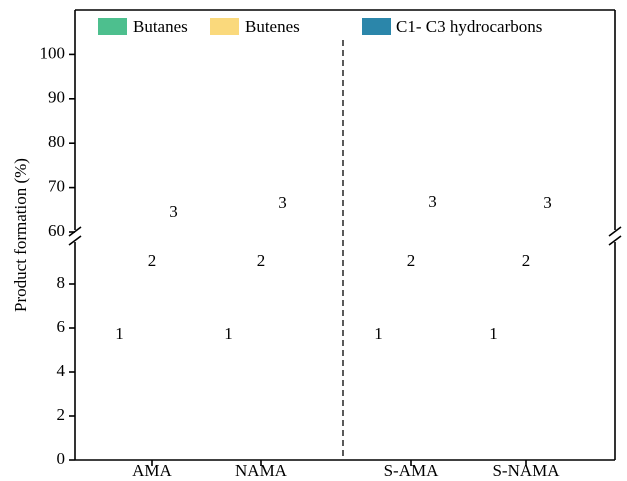  Describe the element at coordinates (56, 186) in the screenshot. I see `y-tick-label: 70` at that location.